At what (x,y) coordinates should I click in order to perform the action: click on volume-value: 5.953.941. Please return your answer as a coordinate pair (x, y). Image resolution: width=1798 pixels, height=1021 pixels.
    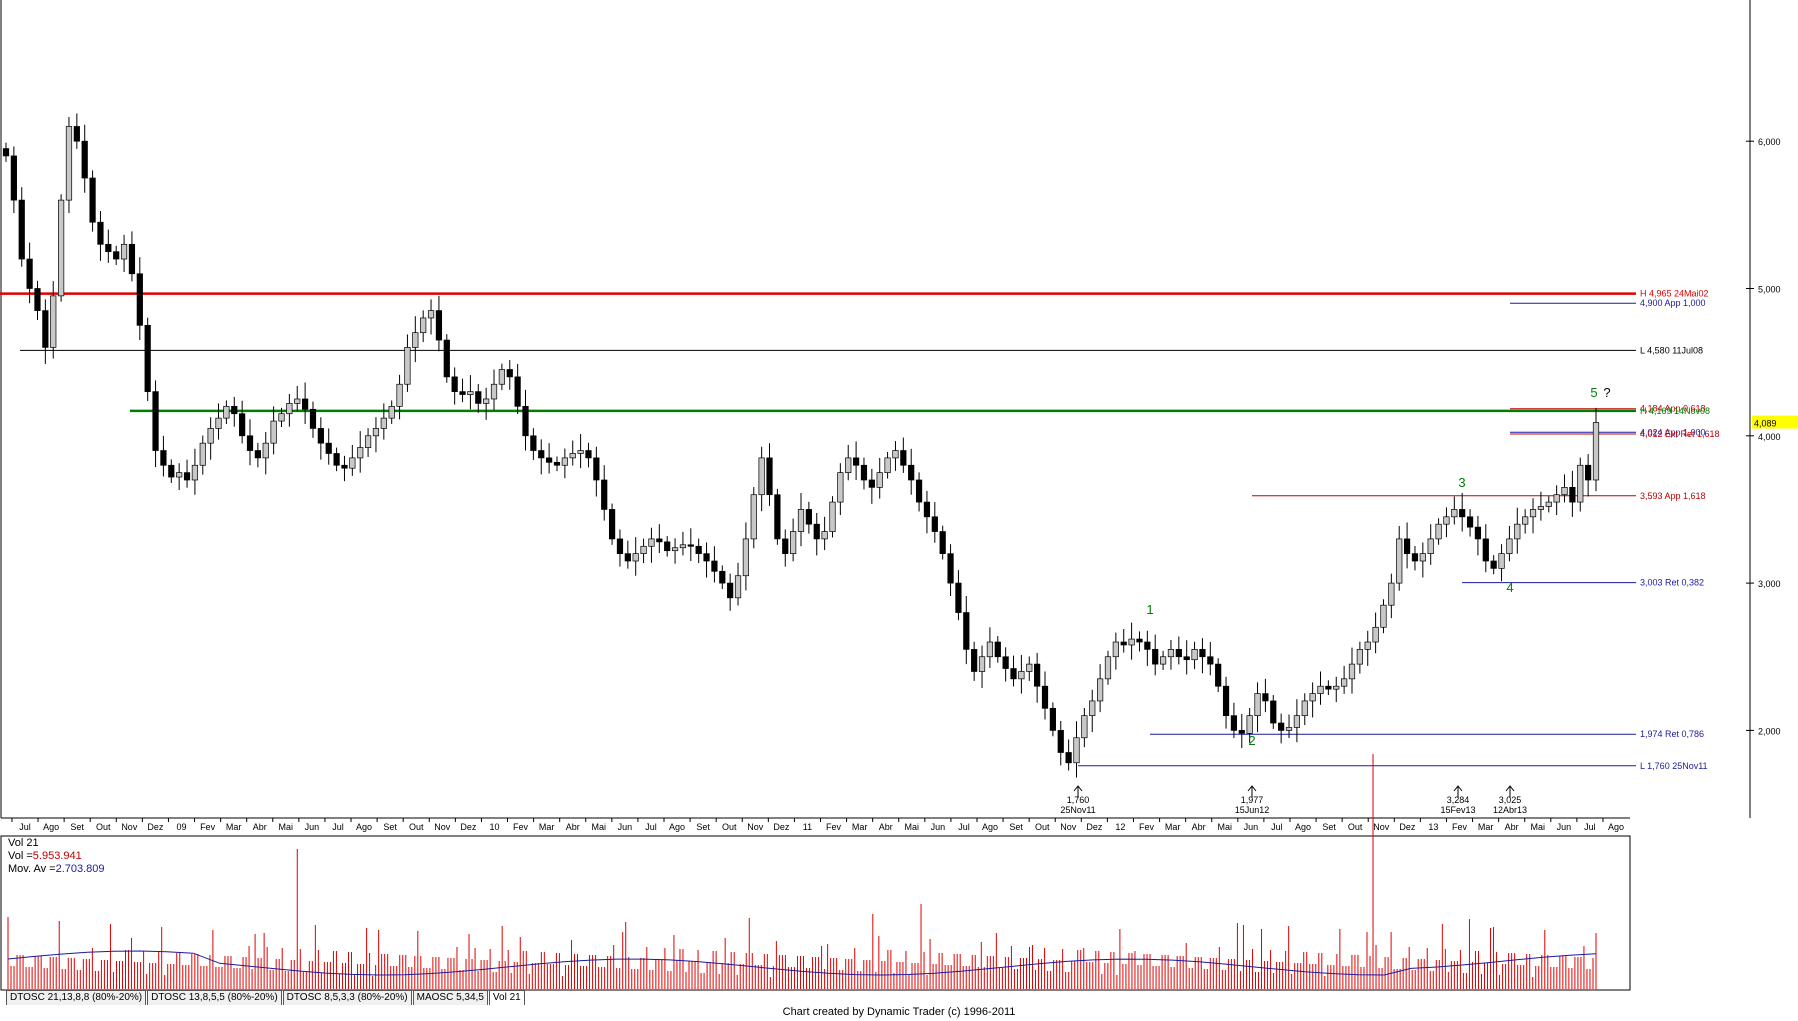
    Looking at the image, I should click on (57, 856).